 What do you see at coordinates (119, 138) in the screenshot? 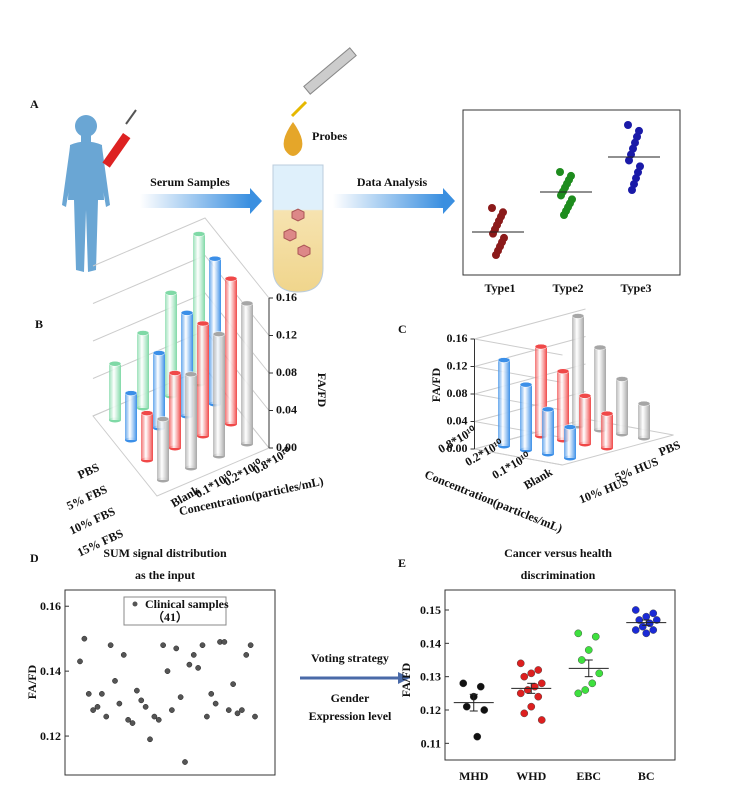
I see `syringe` at bounding box center [119, 138].